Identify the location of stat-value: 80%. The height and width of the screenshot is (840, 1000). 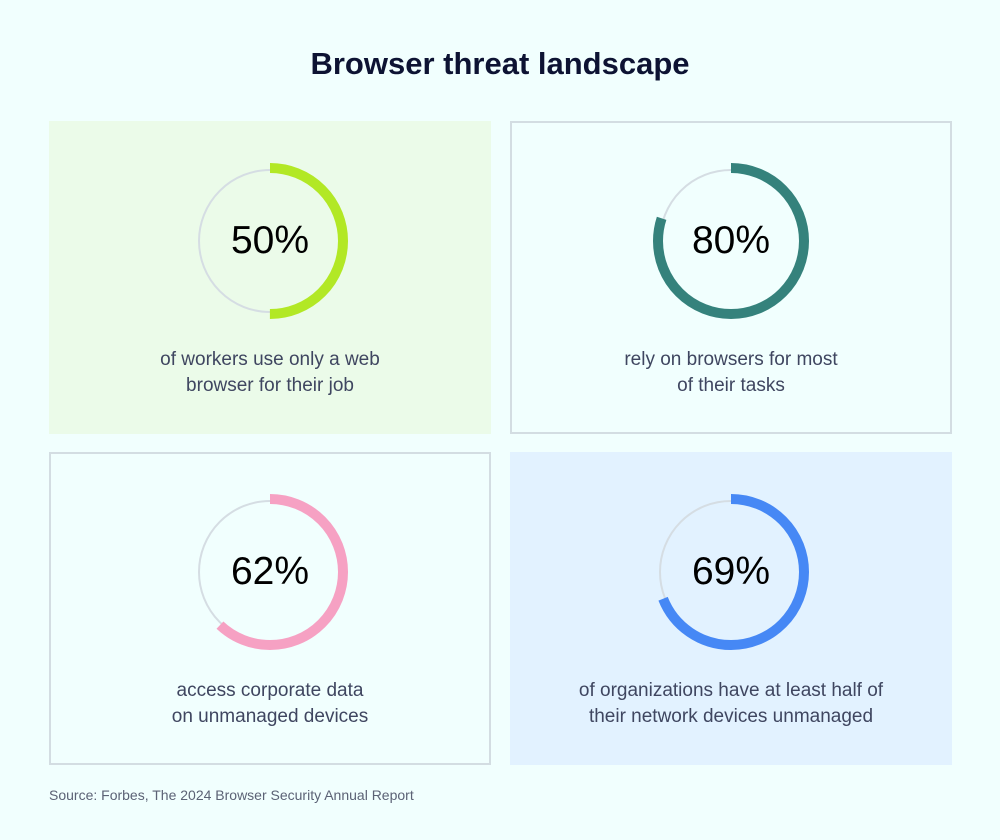
(731, 240).